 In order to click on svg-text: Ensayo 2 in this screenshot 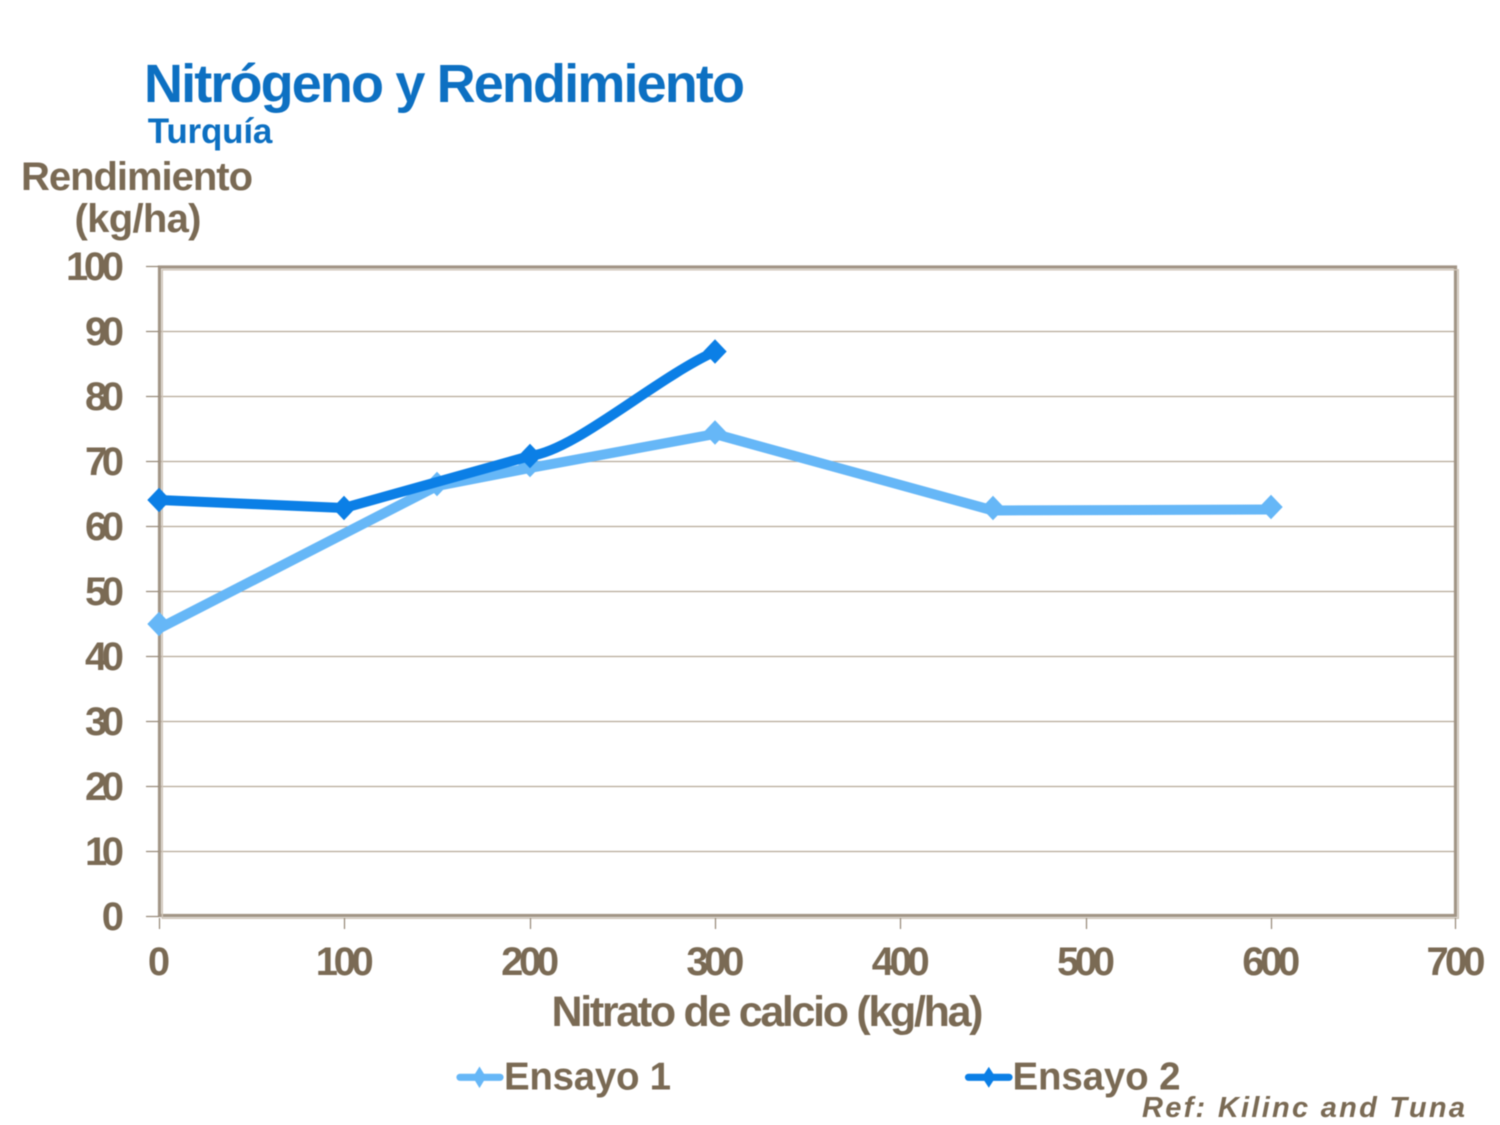, I will do `click(1097, 1077)`.